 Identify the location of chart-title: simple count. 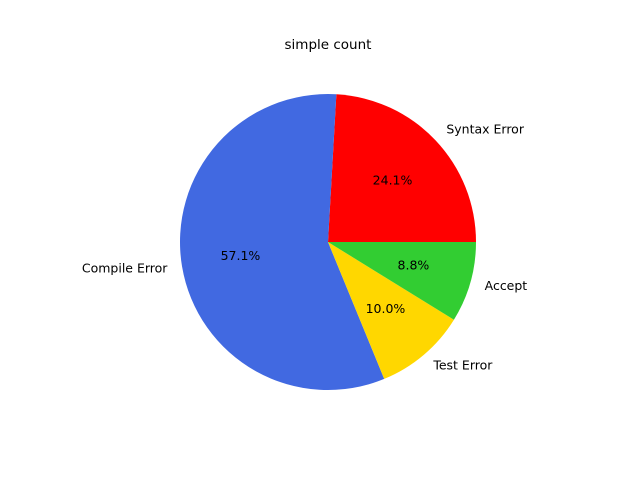
(328, 45).